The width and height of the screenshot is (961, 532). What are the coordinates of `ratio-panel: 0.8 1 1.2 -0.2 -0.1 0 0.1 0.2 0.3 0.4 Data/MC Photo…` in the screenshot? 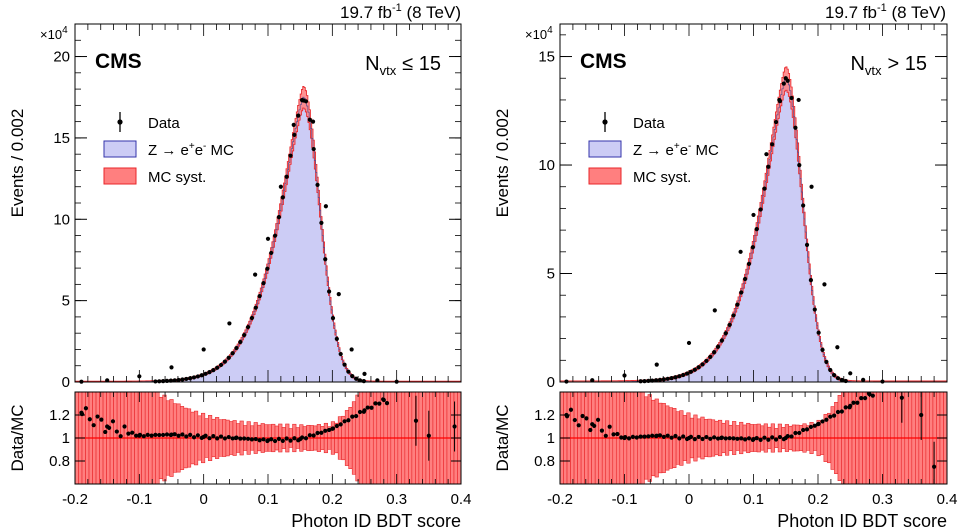 It's located at (240, 461).